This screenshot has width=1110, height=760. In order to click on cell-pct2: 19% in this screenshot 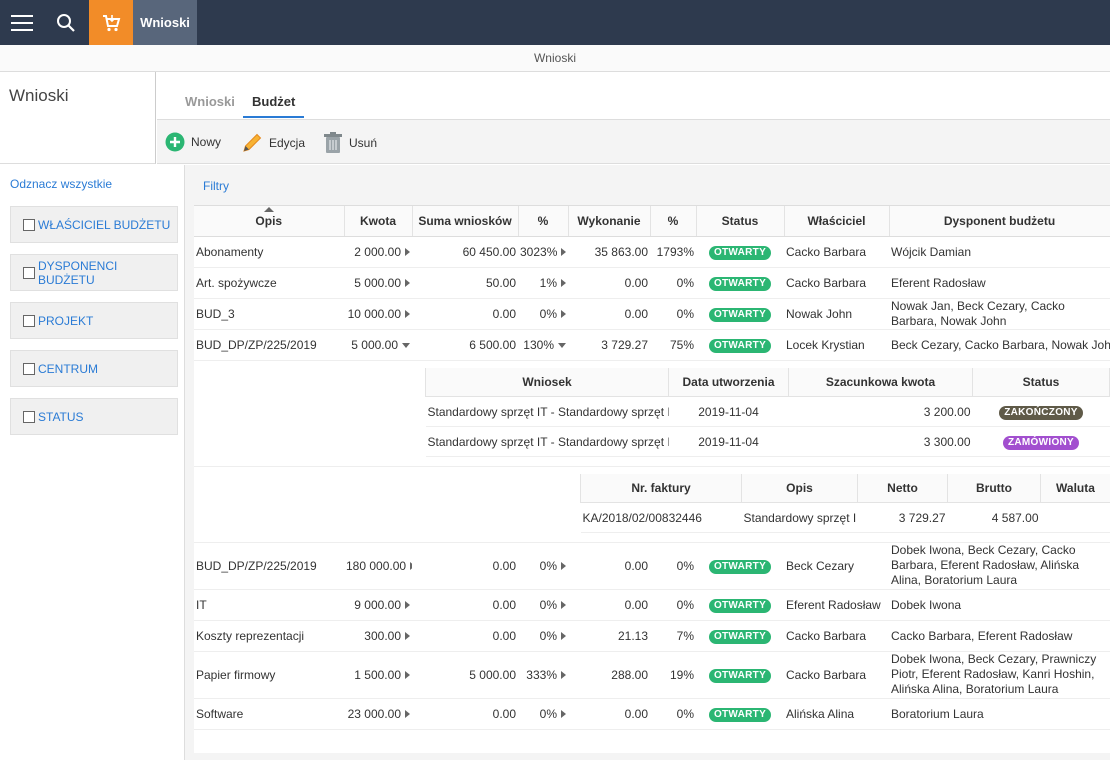, I will do `click(673, 675)`.